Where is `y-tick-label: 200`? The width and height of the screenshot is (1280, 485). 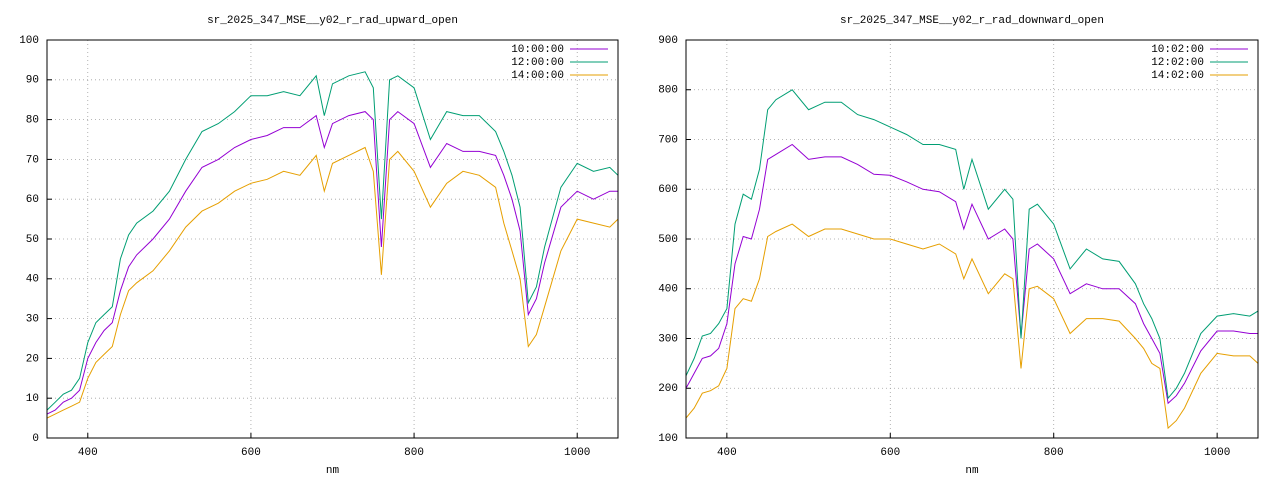
y-tick-label: 200 is located at coordinates (668, 389).